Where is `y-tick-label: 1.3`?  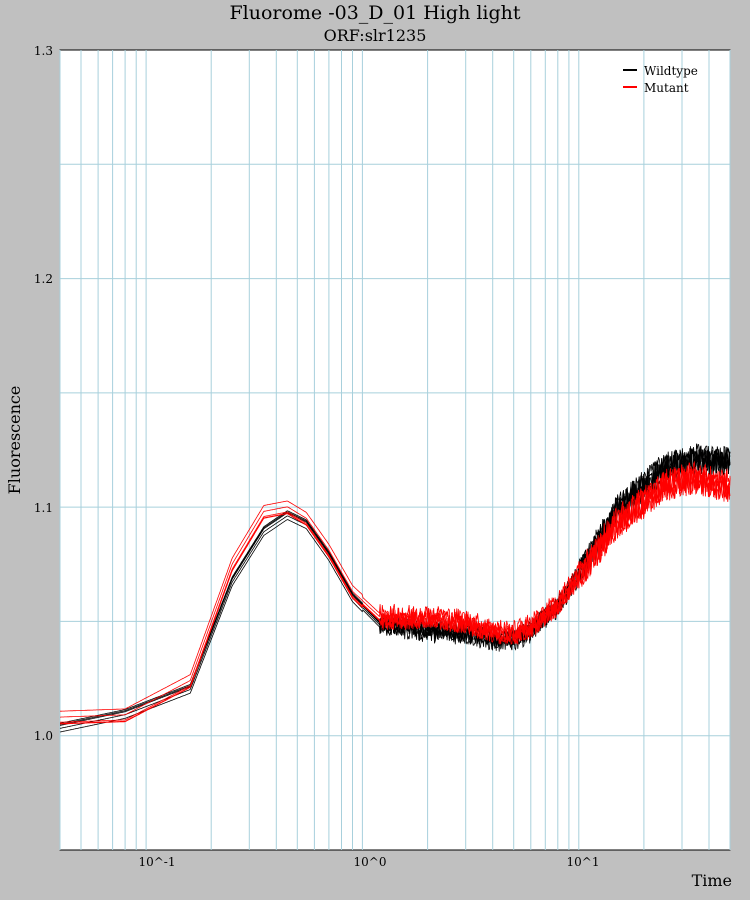 y-tick-label: 1.3 is located at coordinates (43, 51).